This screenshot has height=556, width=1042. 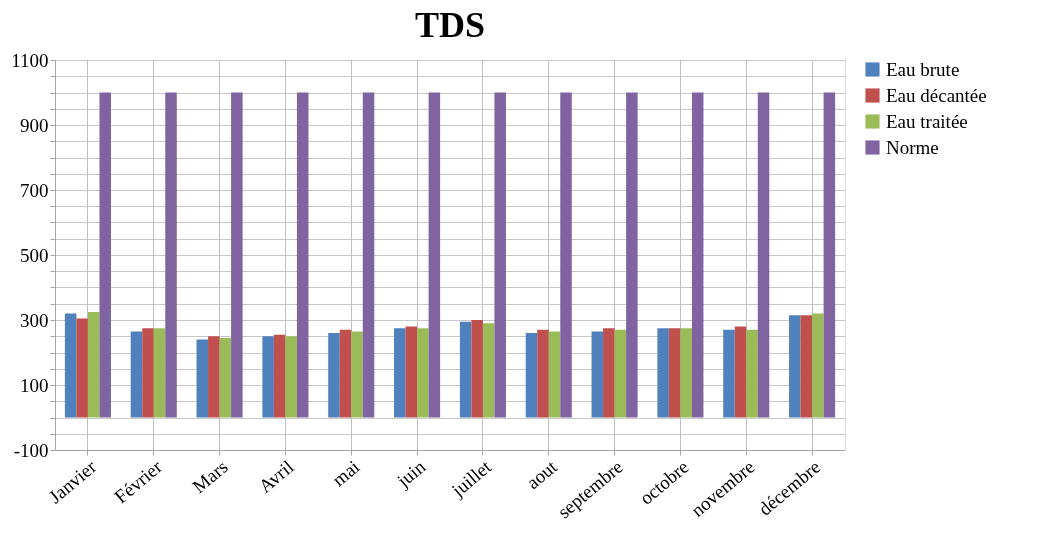 I want to click on y-tick-label: 500, so click(x=34, y=255).